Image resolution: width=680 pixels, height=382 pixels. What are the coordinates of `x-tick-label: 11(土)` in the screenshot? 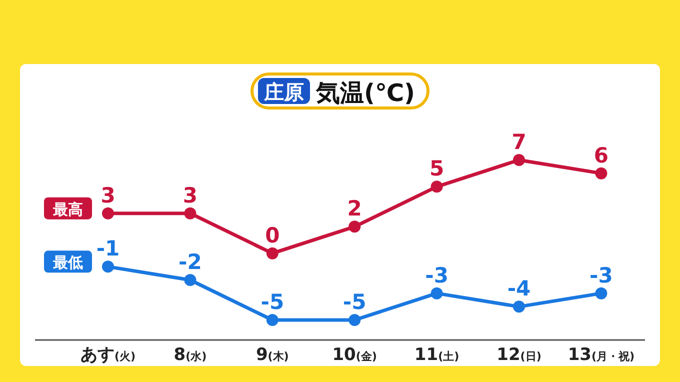 It's located at (437, 355).